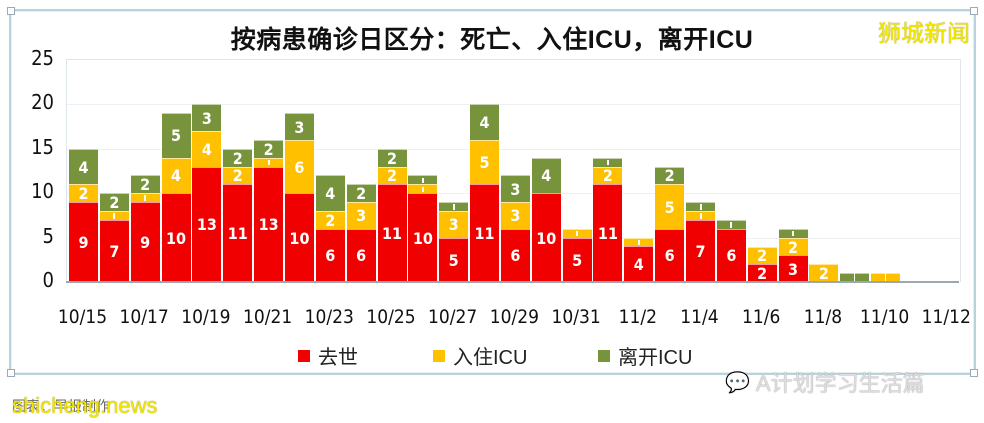 The image size is (984, 423). What do you see at coordinates (762, 273) in the screenshot?
I see `segment-deaths: 2` at bounding box center [762, 273].